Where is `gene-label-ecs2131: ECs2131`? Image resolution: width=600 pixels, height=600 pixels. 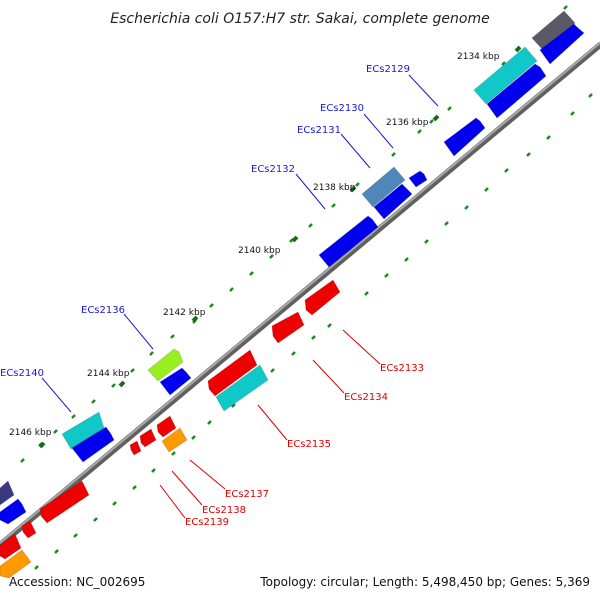 gene-label-ecs2131: ECs2131 is located at coordinates (319, 130).